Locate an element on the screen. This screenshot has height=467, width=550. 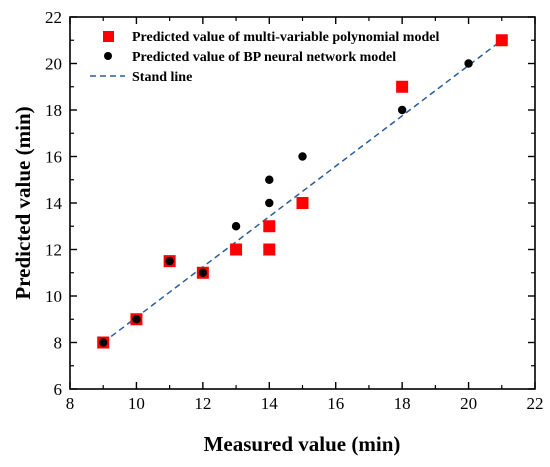
y-tick-label: 6 is located at coordinates (58, 389).